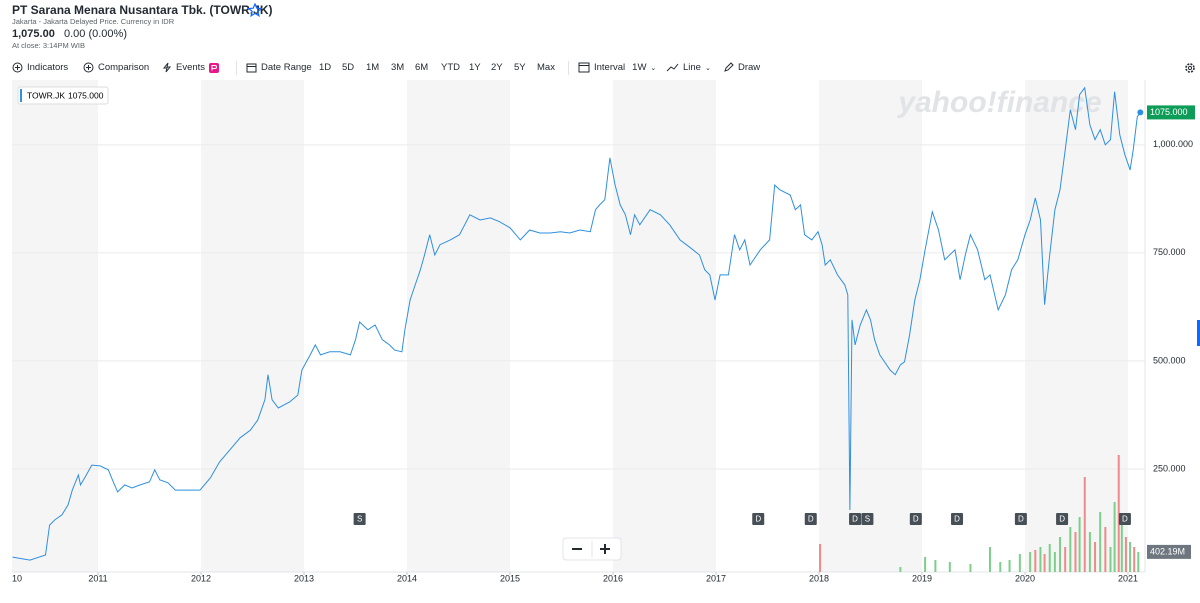 This screenshot has height=603, width=1200. I want to click on x-tick-label: 2013, so click(304, 578).